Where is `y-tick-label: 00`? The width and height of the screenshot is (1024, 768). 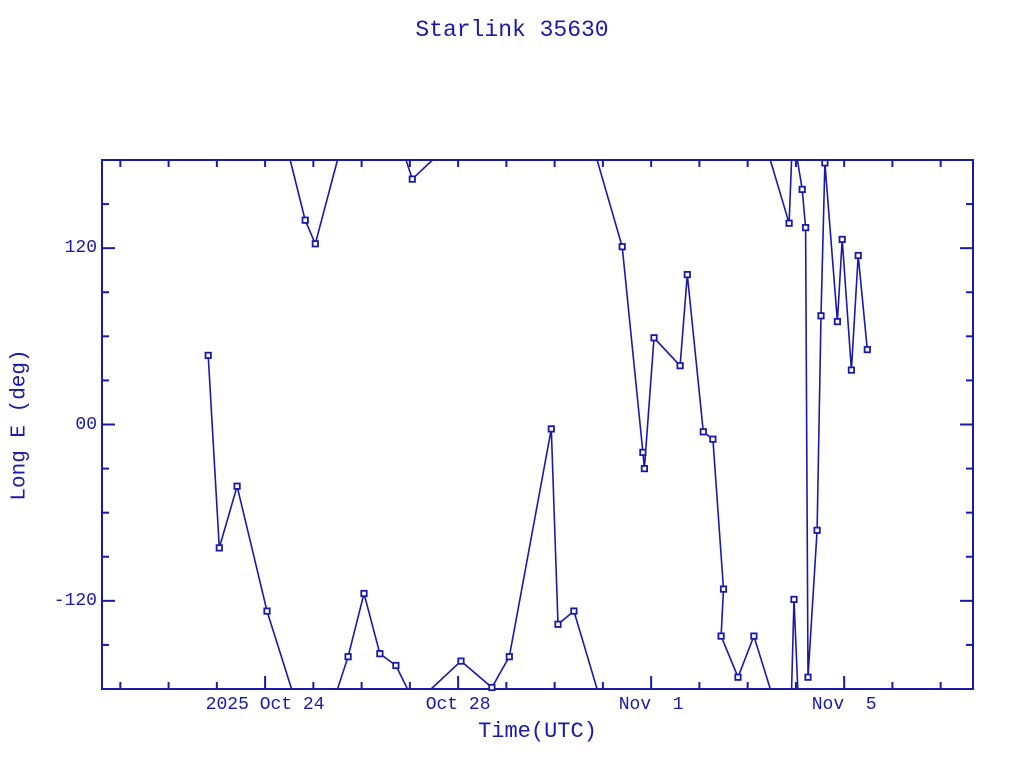
y-tick-label: 00 is located at coordinates (86, 424).